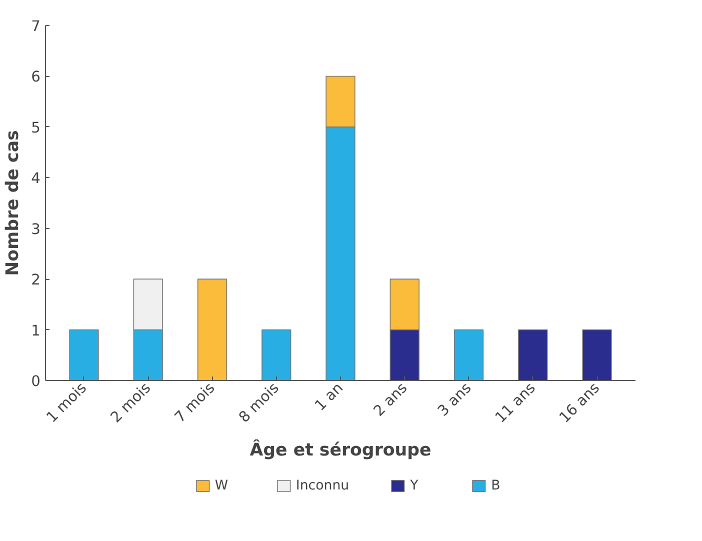 The width and height of the screenshot is (702, 541). What do you see at coordinates (496, 485) in the screenshot?
I see `legend-label: B` at bounding box center [496, 485].